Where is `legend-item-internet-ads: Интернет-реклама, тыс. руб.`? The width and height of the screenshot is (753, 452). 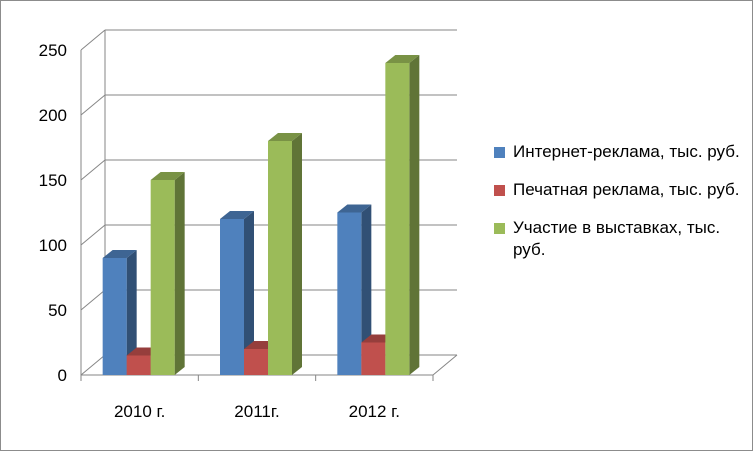 legend-item-internet-ads: Интернет-реклама, тыс. руб. is located at coordinates (622, 152).